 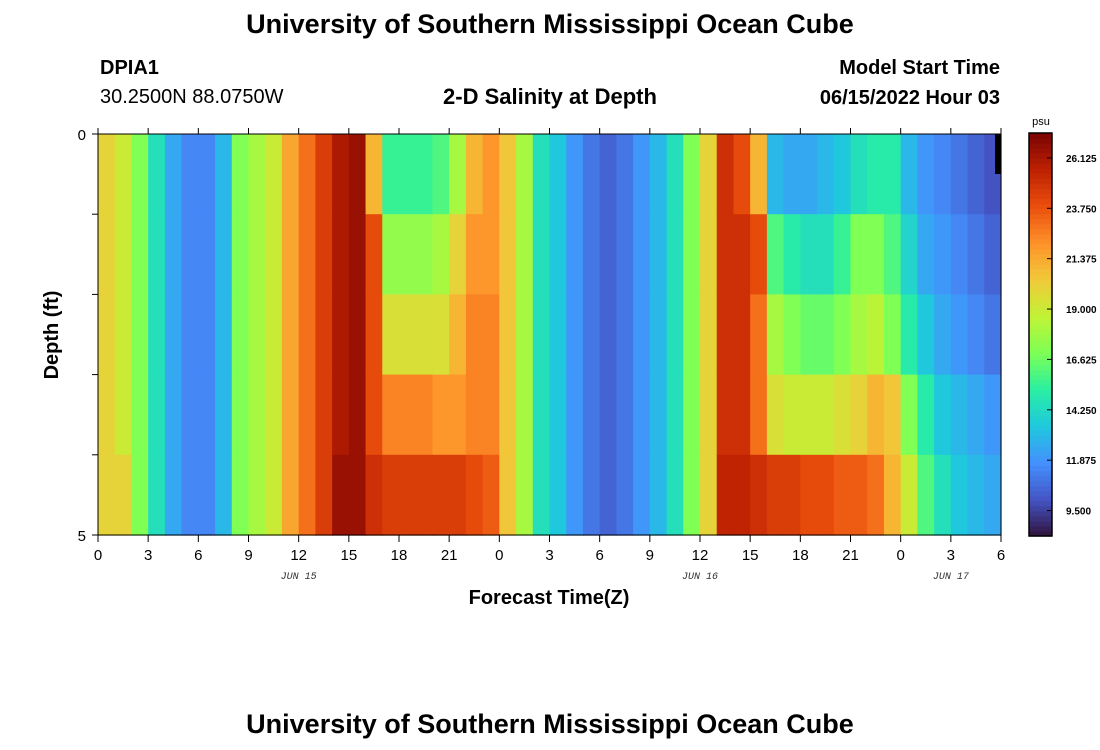 What do you see at coordinates (52, 335) in the screenshot?
I see `y-axis-title: Depth (ft)` at bounding box center [52, 335].